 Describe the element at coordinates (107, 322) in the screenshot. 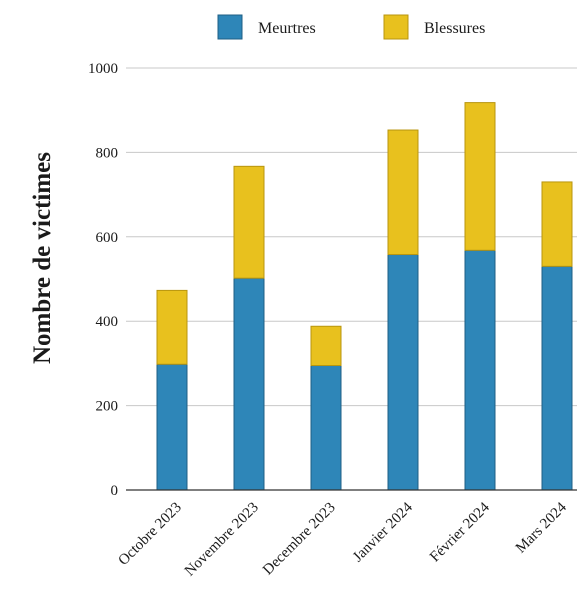

I see `y-tick-label: 400` at that location.